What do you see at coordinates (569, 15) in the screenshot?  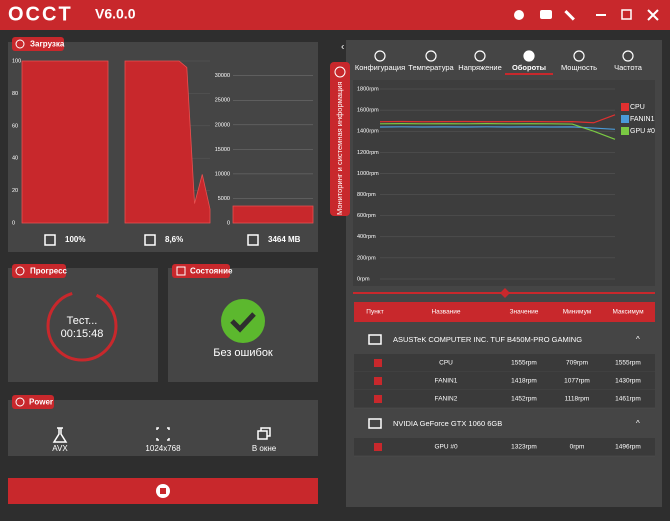 I see `settings-button` at bounding box center [569, 15].